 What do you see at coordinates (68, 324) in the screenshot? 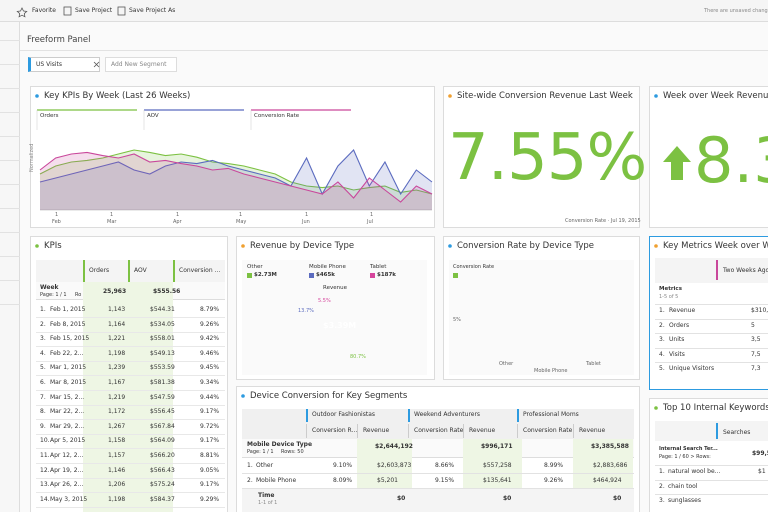
I see `row-label: Feb 8, 2015` at bounding box center [68, 324].